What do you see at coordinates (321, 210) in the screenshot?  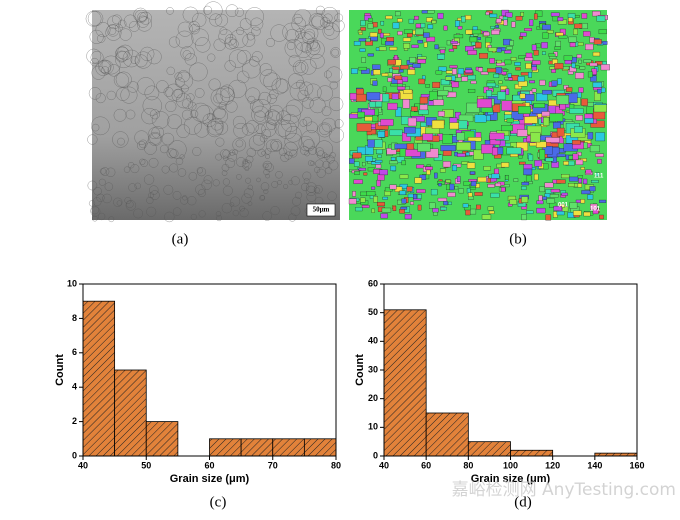 I see `scale-bar-box` at bounding box center [321, 210].